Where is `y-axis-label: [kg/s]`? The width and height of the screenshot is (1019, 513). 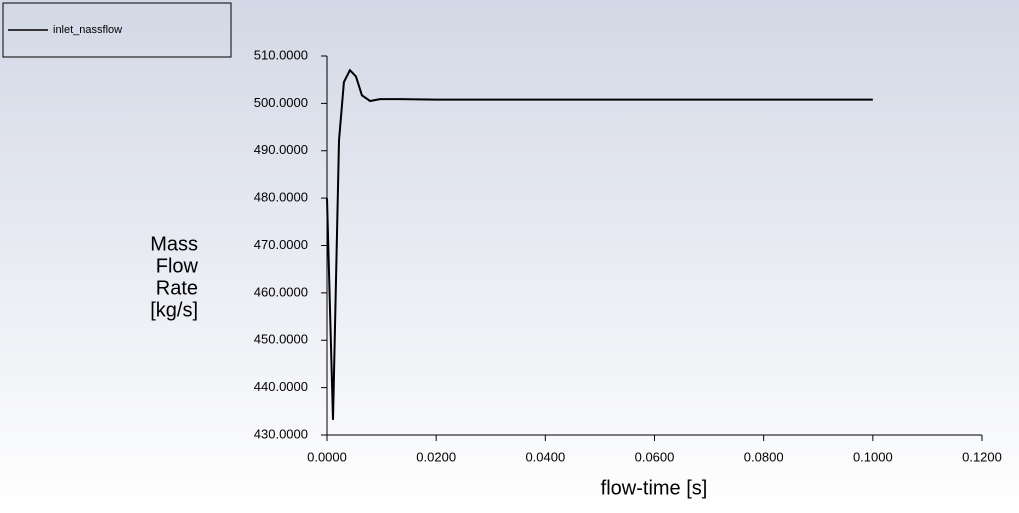
y-axis-label: [kg/s] is located at coordinates (174, 310).